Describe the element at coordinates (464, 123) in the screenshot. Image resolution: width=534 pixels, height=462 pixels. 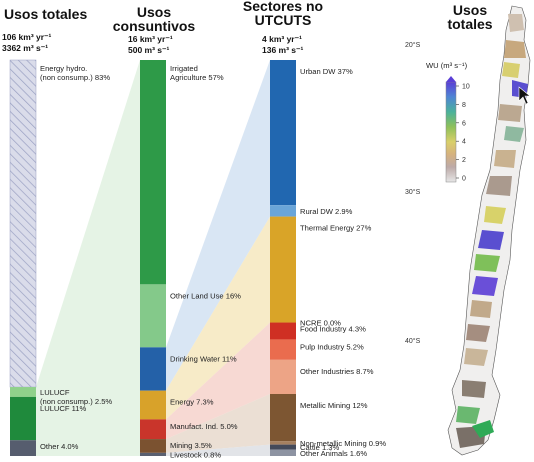
I see `colorbar-tick-label: 6` at that location.